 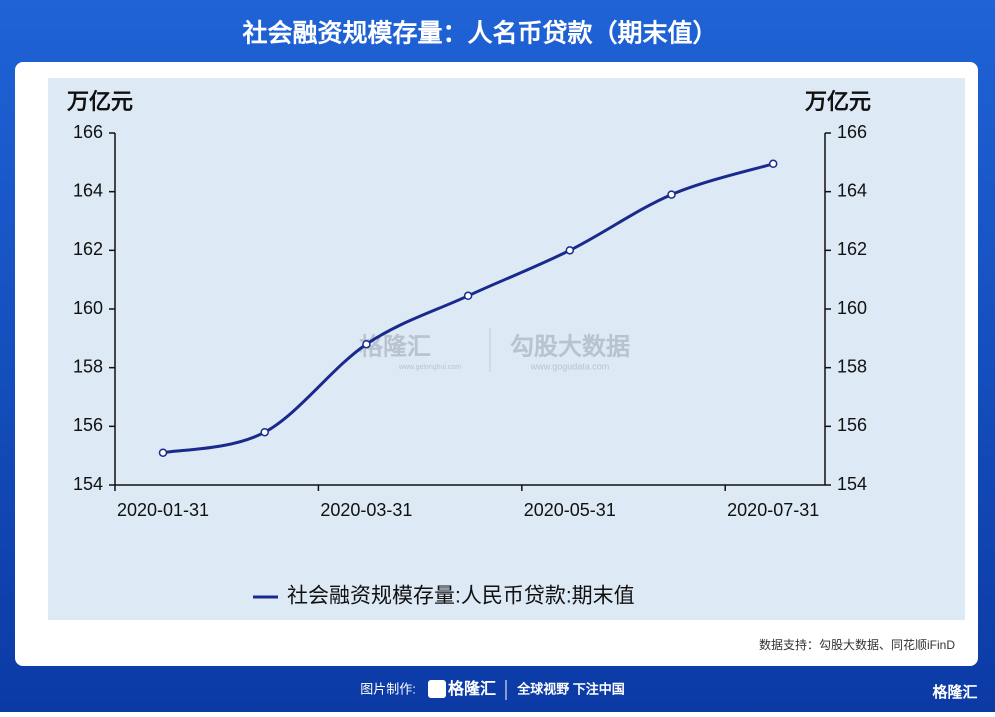 I want to click on footer-slogan: 全球视野 下注中国, so click(x=570, y=688).